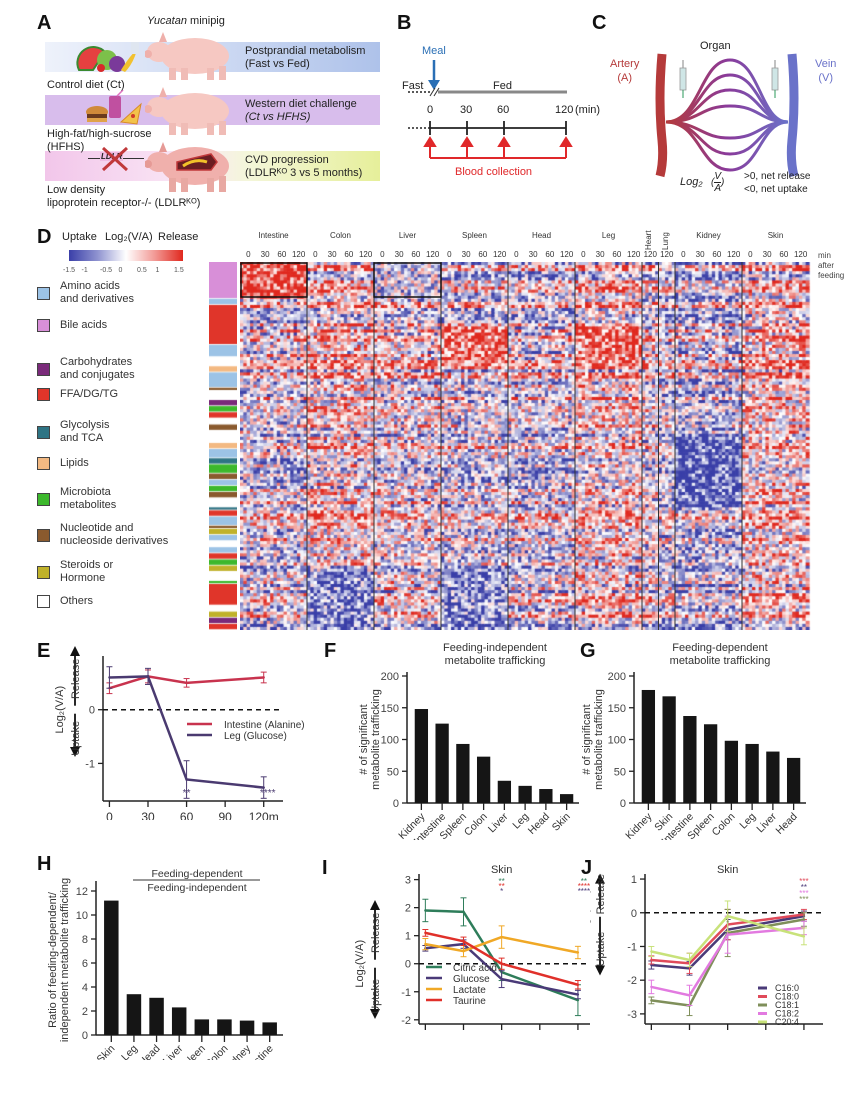 Image resolution: width=865 pixels, height=1094 pixels. Describe the element at coordinates (683, 79) in the screenshot. I see `syringe-icon-artery` at that location.